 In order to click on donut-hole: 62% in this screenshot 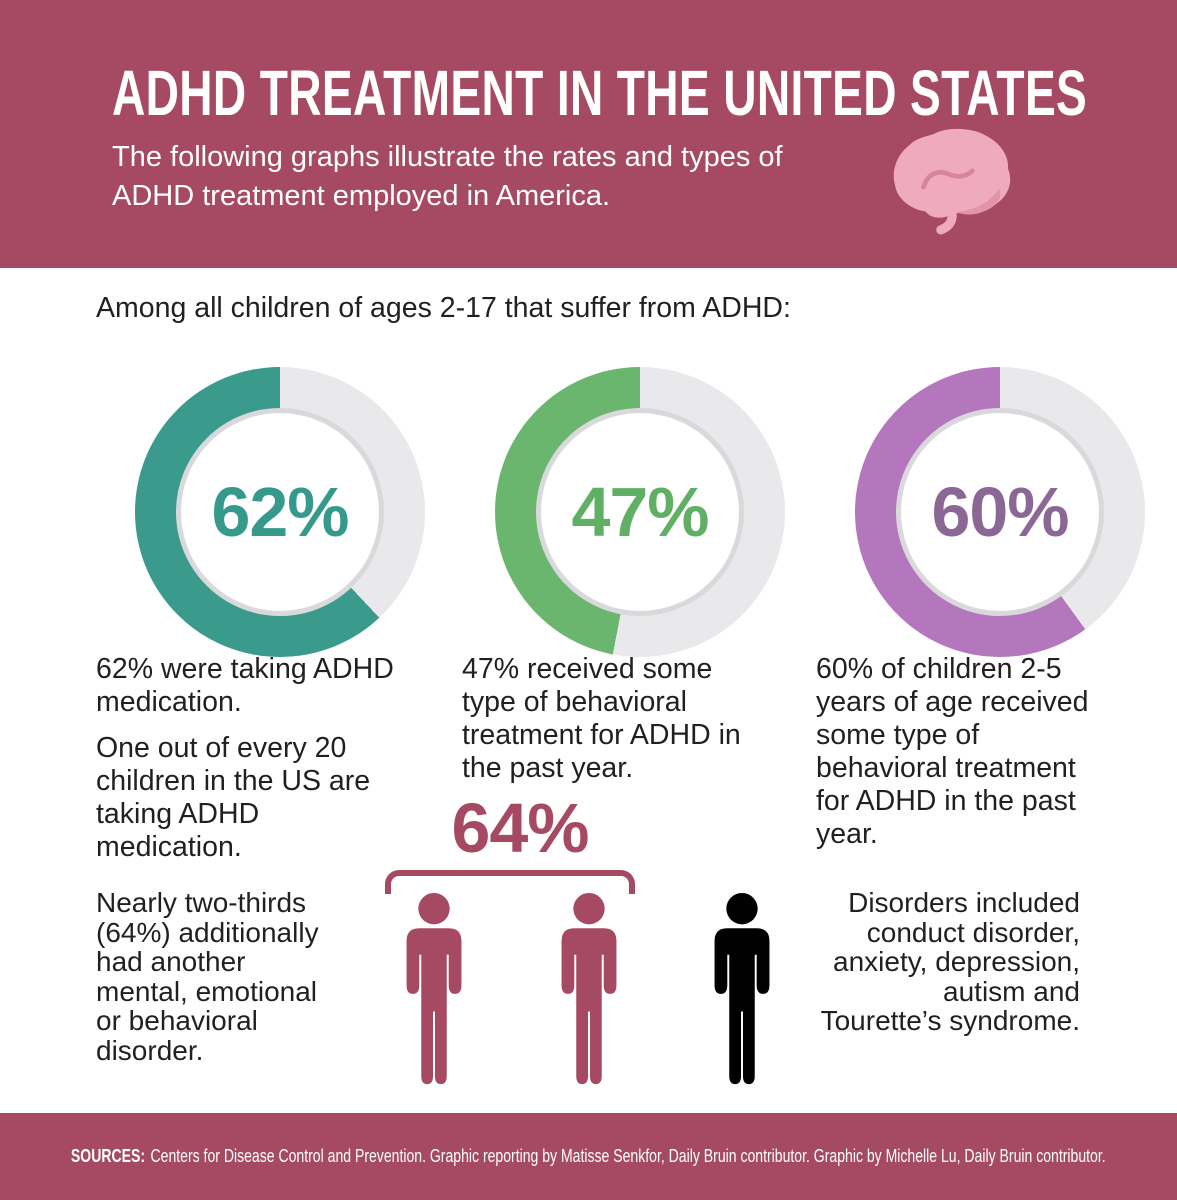, I will do `click(280, 512)`.